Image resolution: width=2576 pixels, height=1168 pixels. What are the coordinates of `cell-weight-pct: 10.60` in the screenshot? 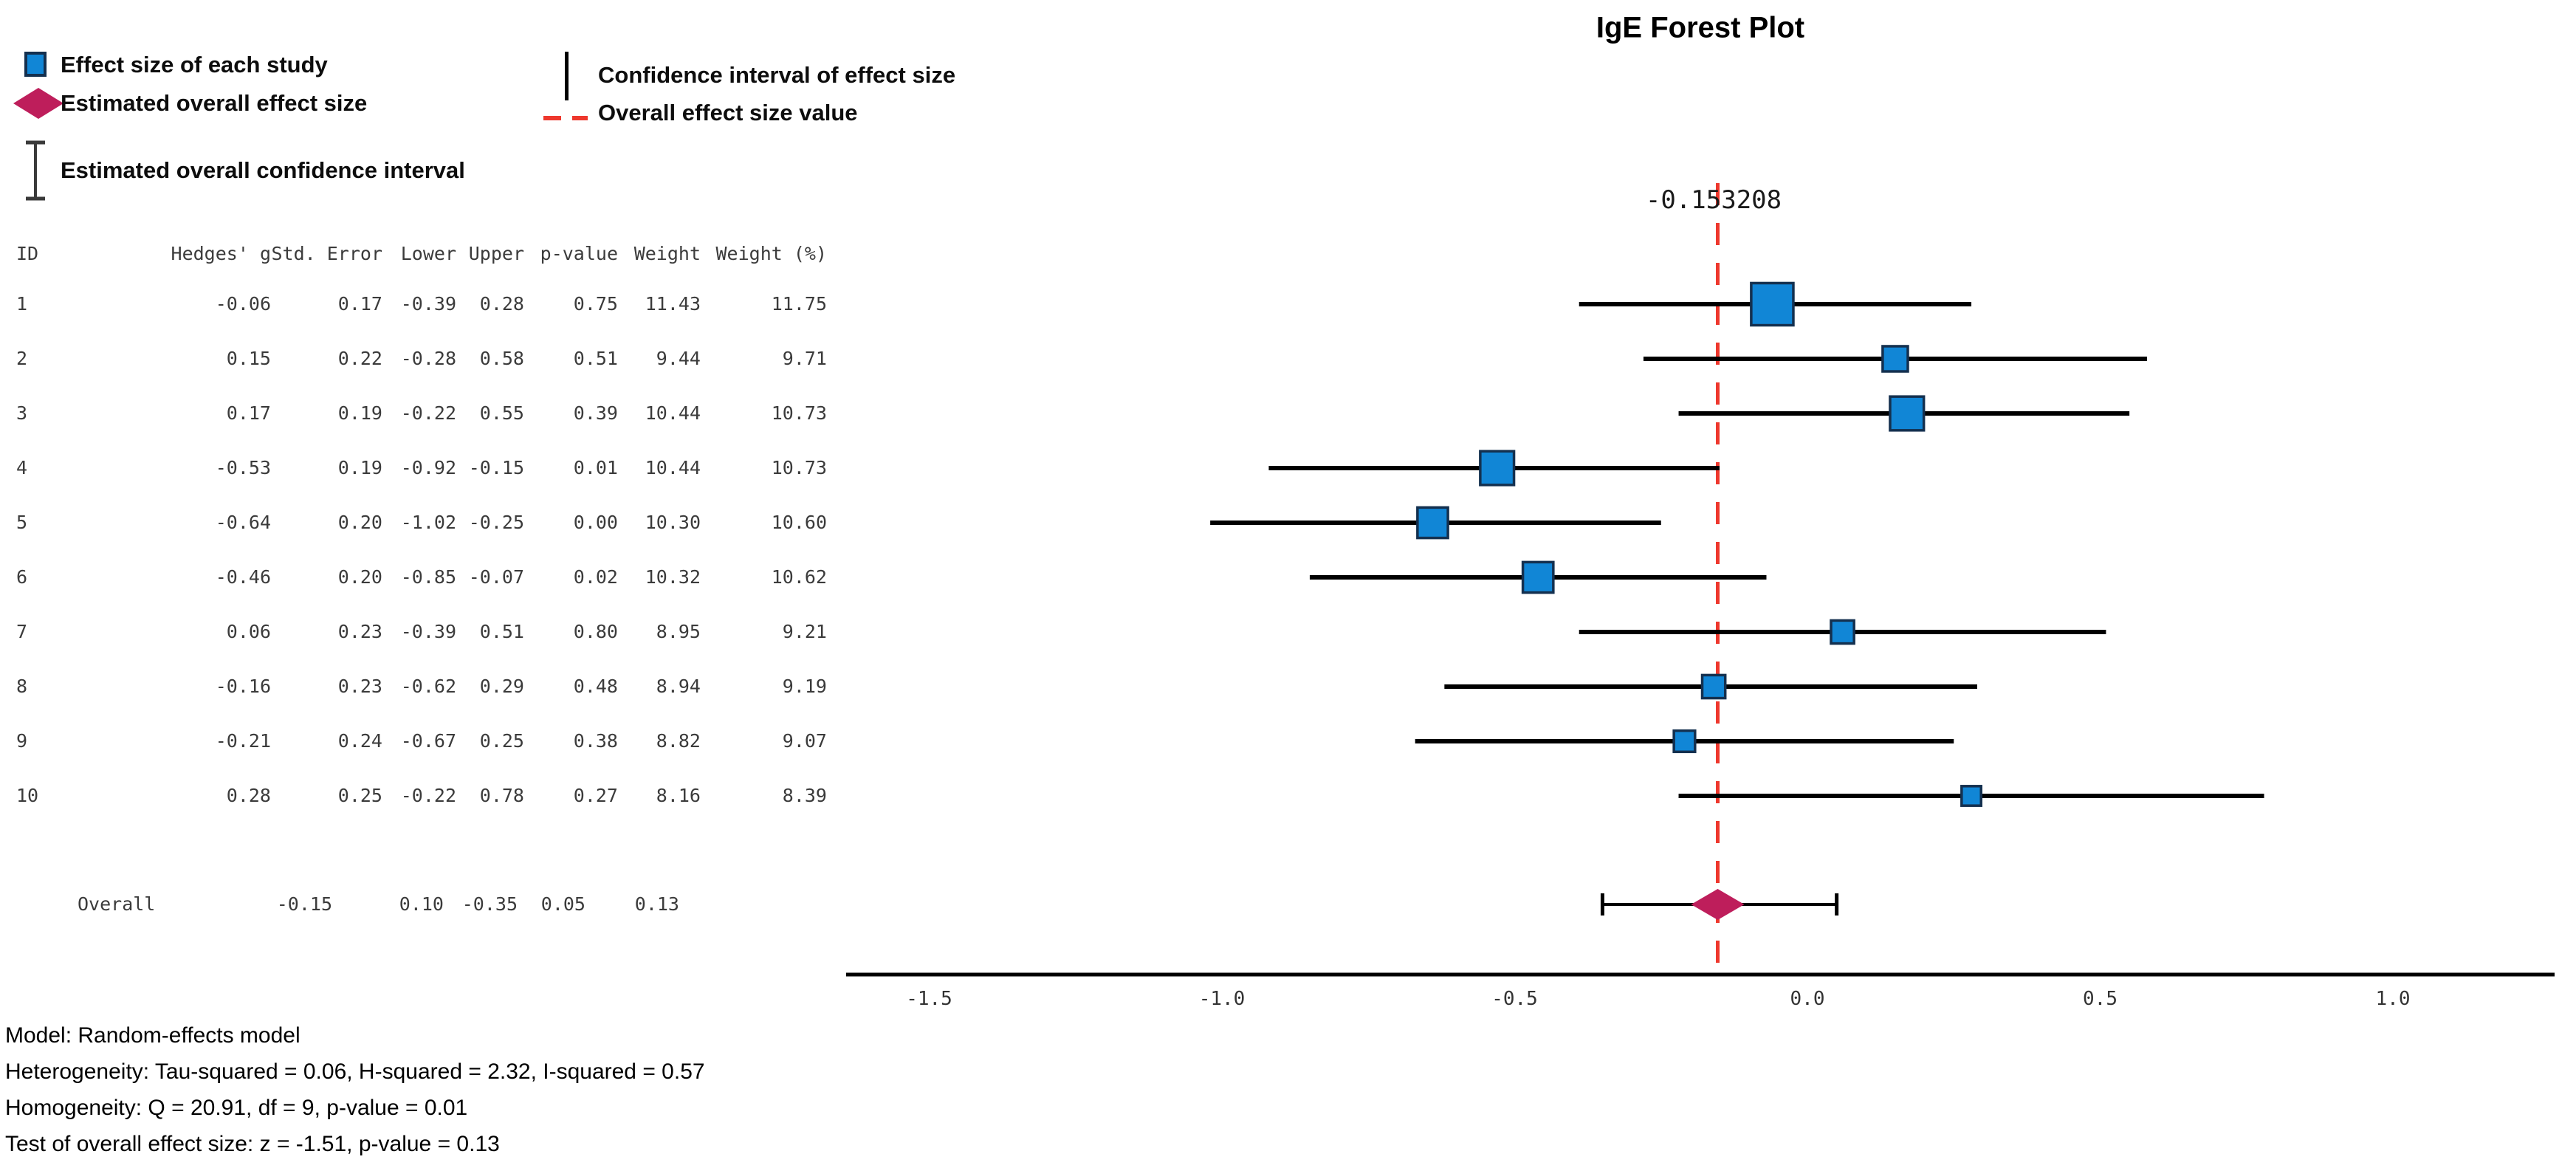 It's located at (799, 522).